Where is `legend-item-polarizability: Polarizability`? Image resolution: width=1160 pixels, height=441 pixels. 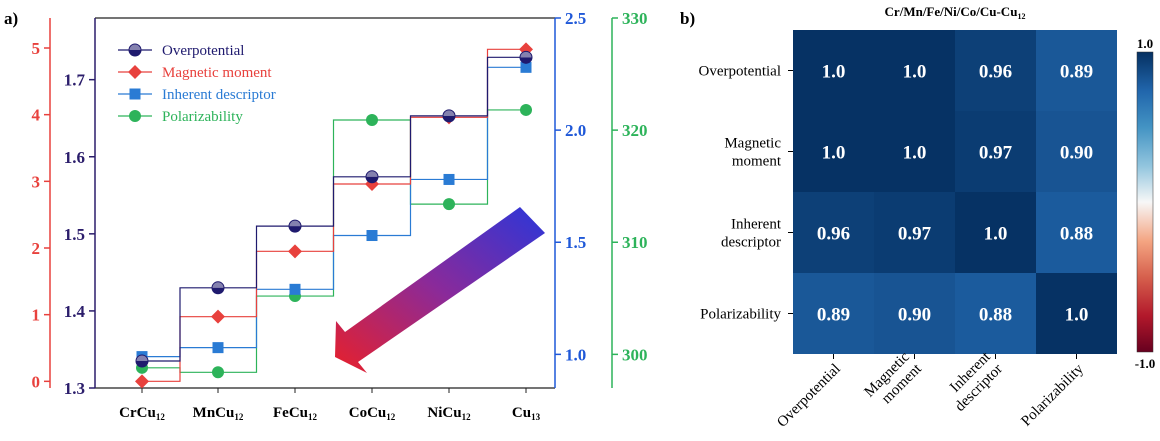 legend-item-polarizability: Polarizability is located at coordinates (180, 117).